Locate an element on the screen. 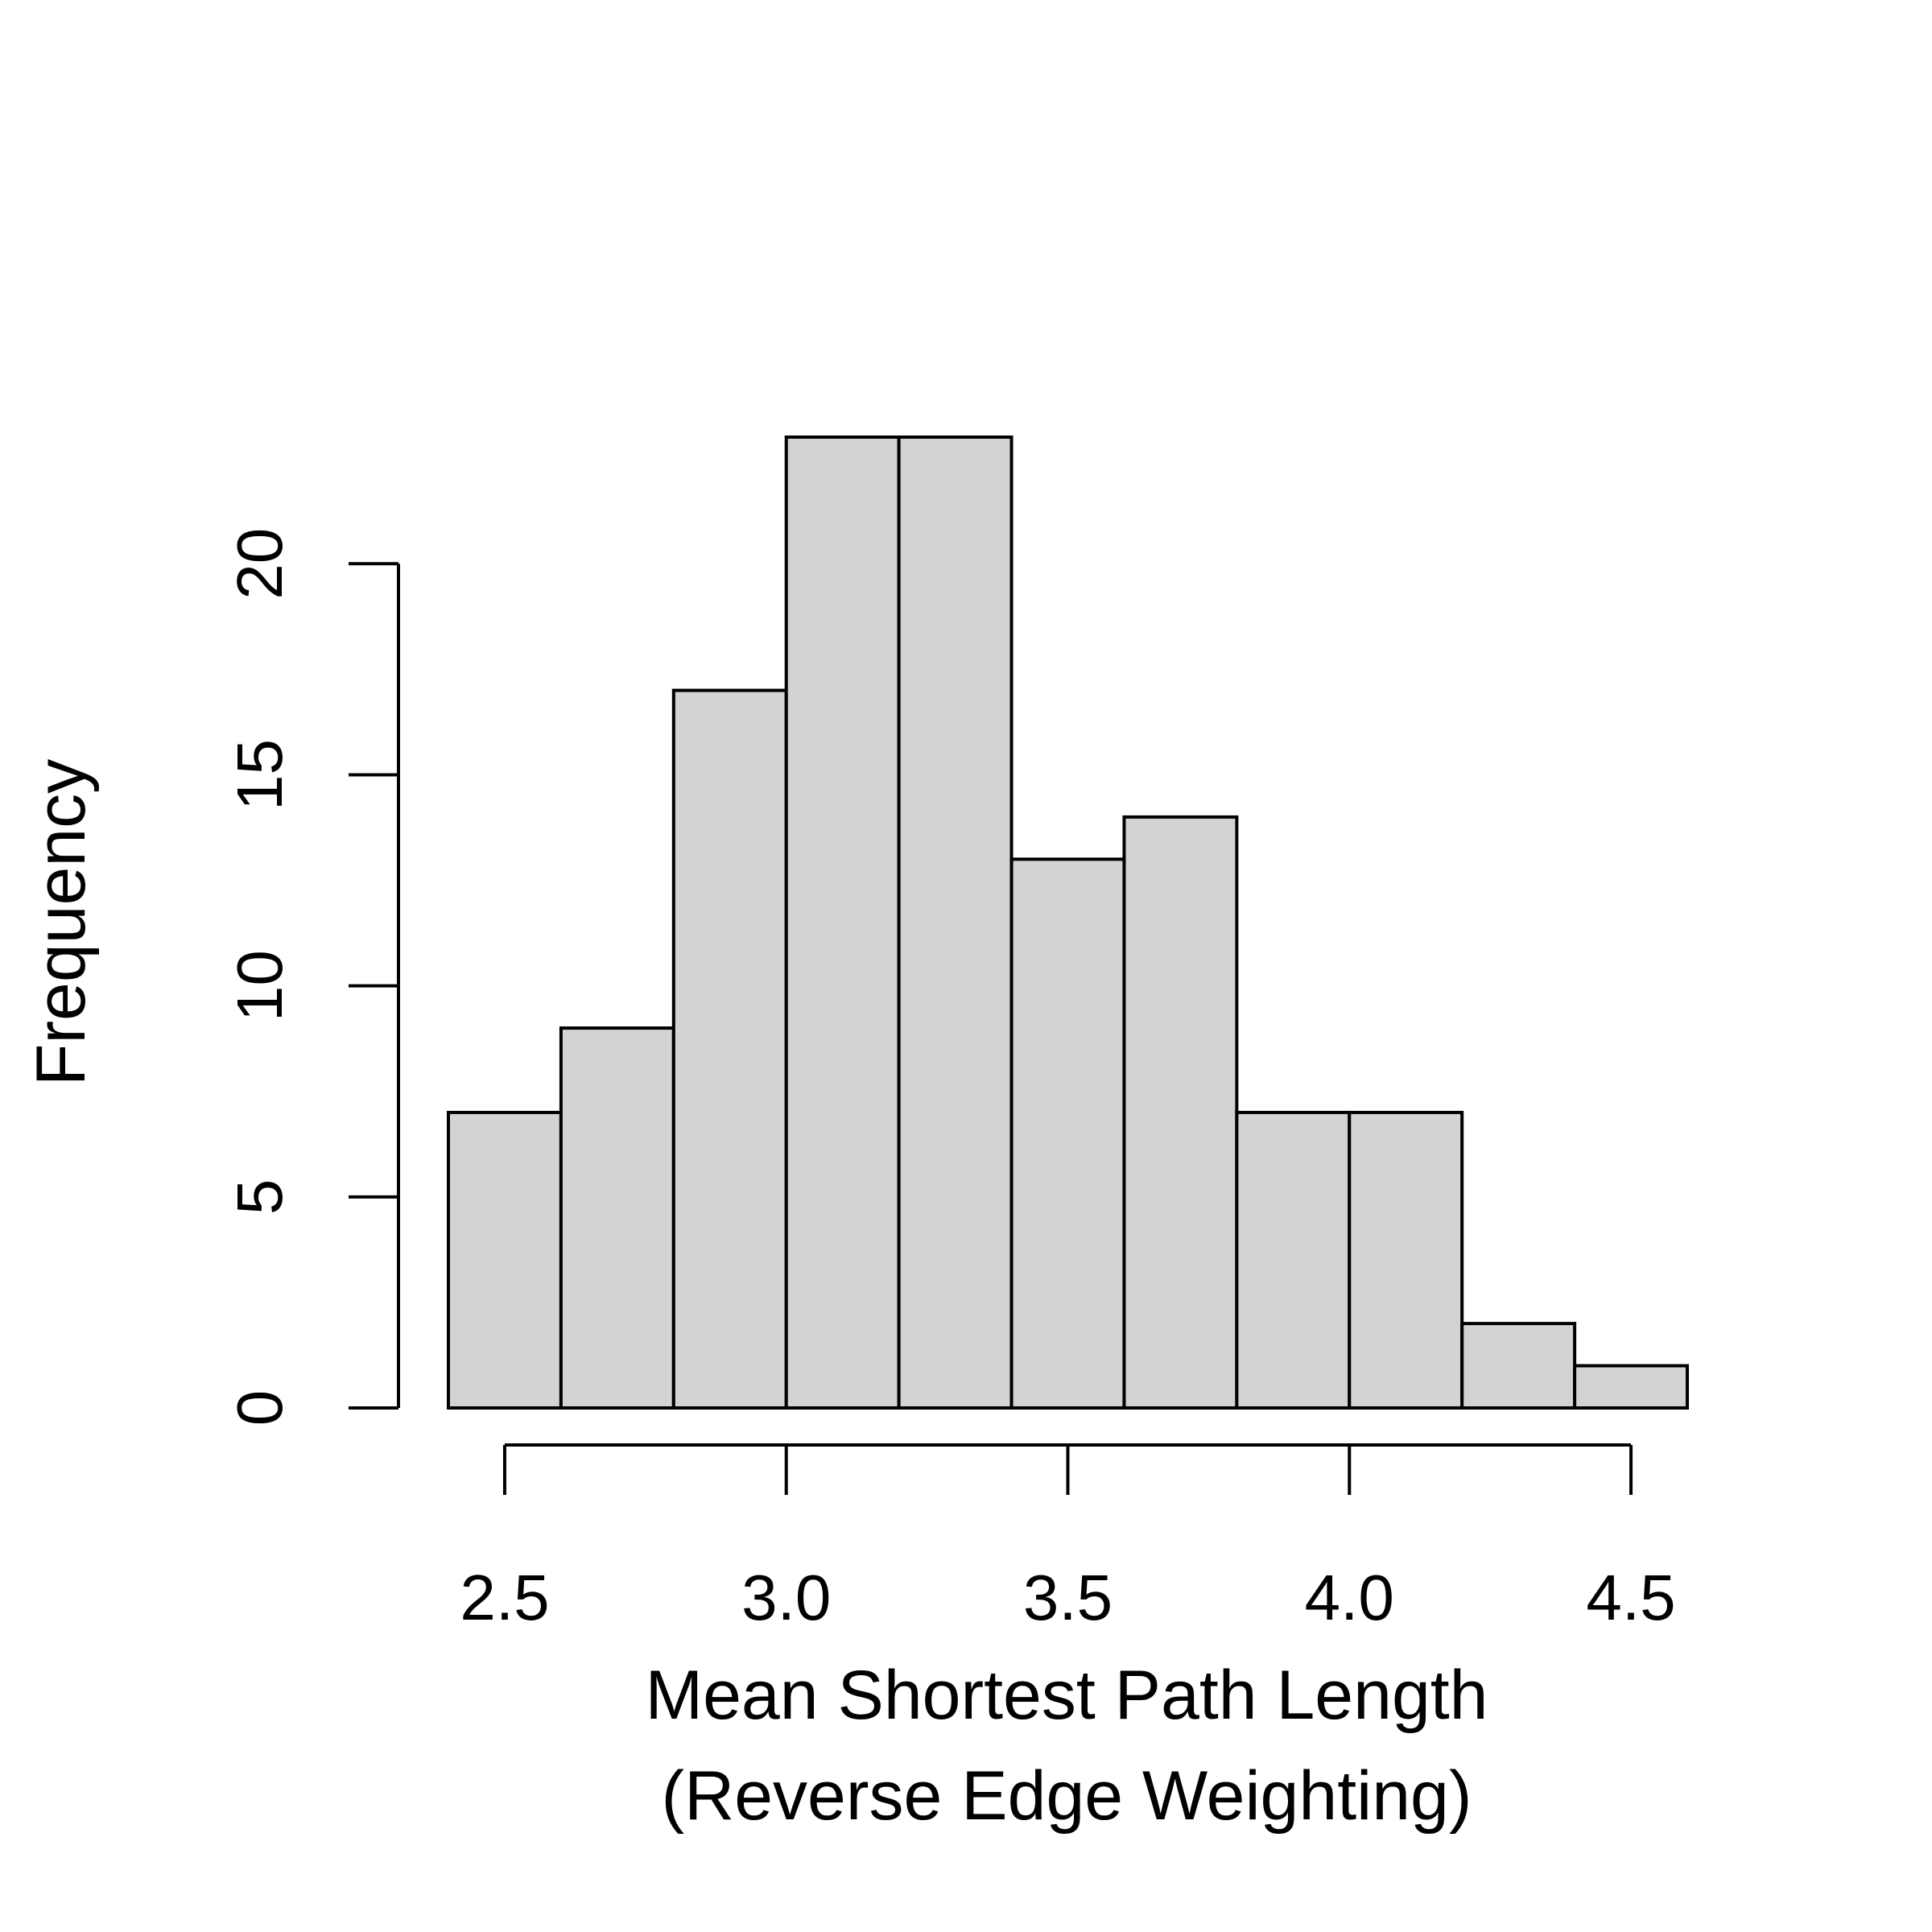 This screenshot has width=1932, height=1932. y-axis-title: Frequency is located at coordinates (61, 923).